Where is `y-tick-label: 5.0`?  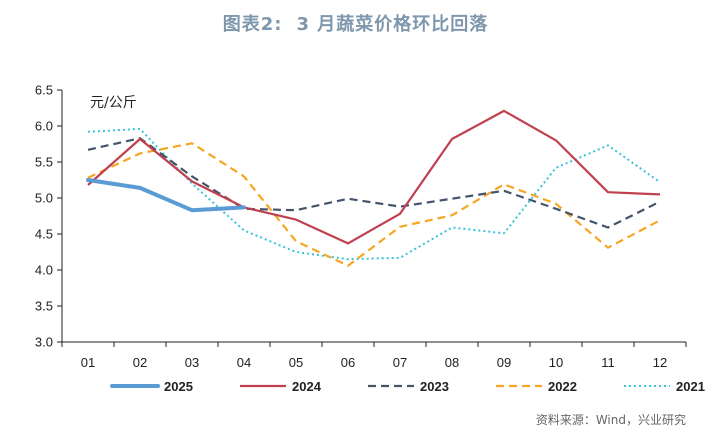 y-tick-label: 5.0 is located at coordinates (44, 198).